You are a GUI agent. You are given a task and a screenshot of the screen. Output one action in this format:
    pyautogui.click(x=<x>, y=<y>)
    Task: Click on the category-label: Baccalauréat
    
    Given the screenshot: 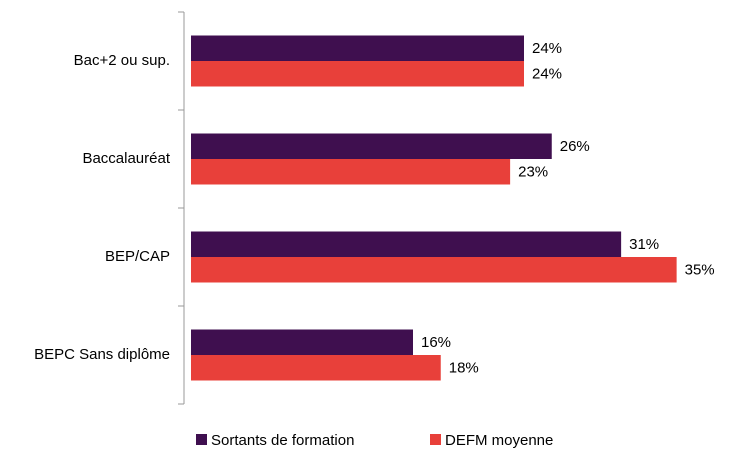 What is the action you would take?
    pyautogui.click(x=126, y=158)
    